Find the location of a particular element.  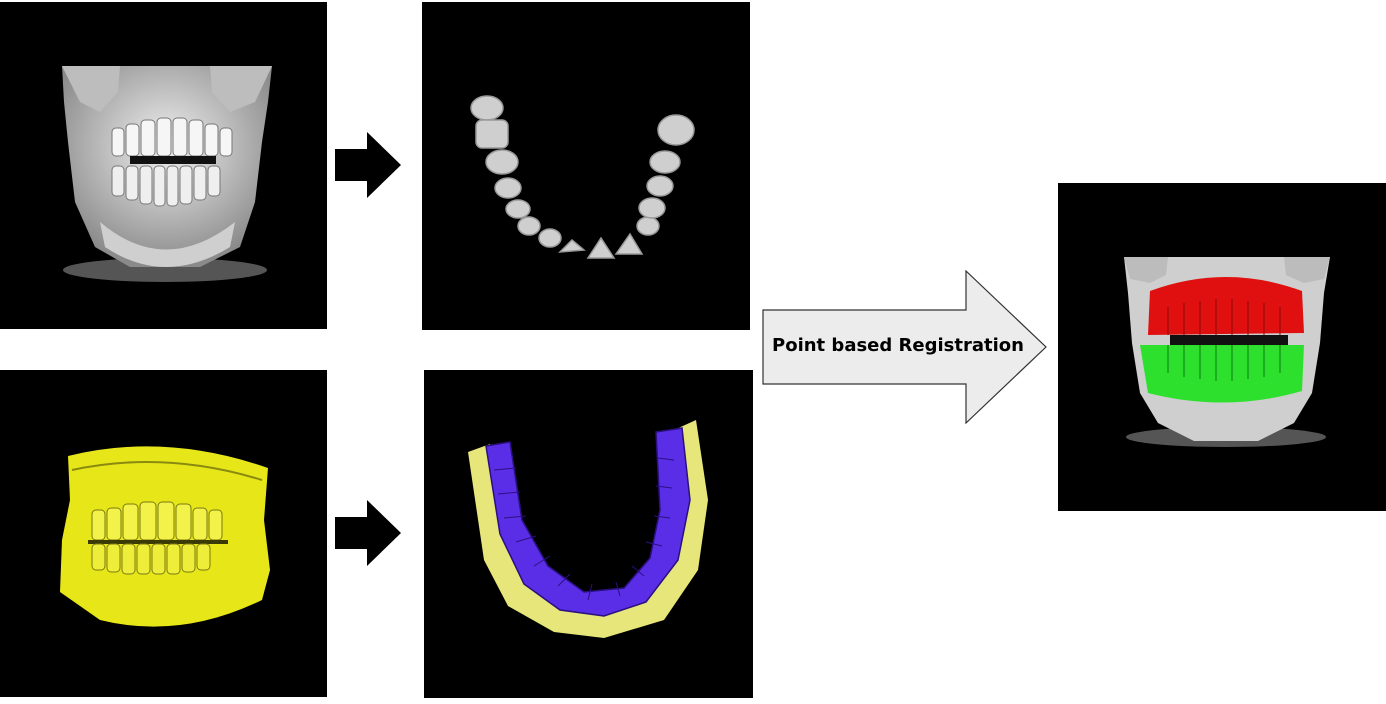

registered-result-panel is located at coordinates (1222, 347).